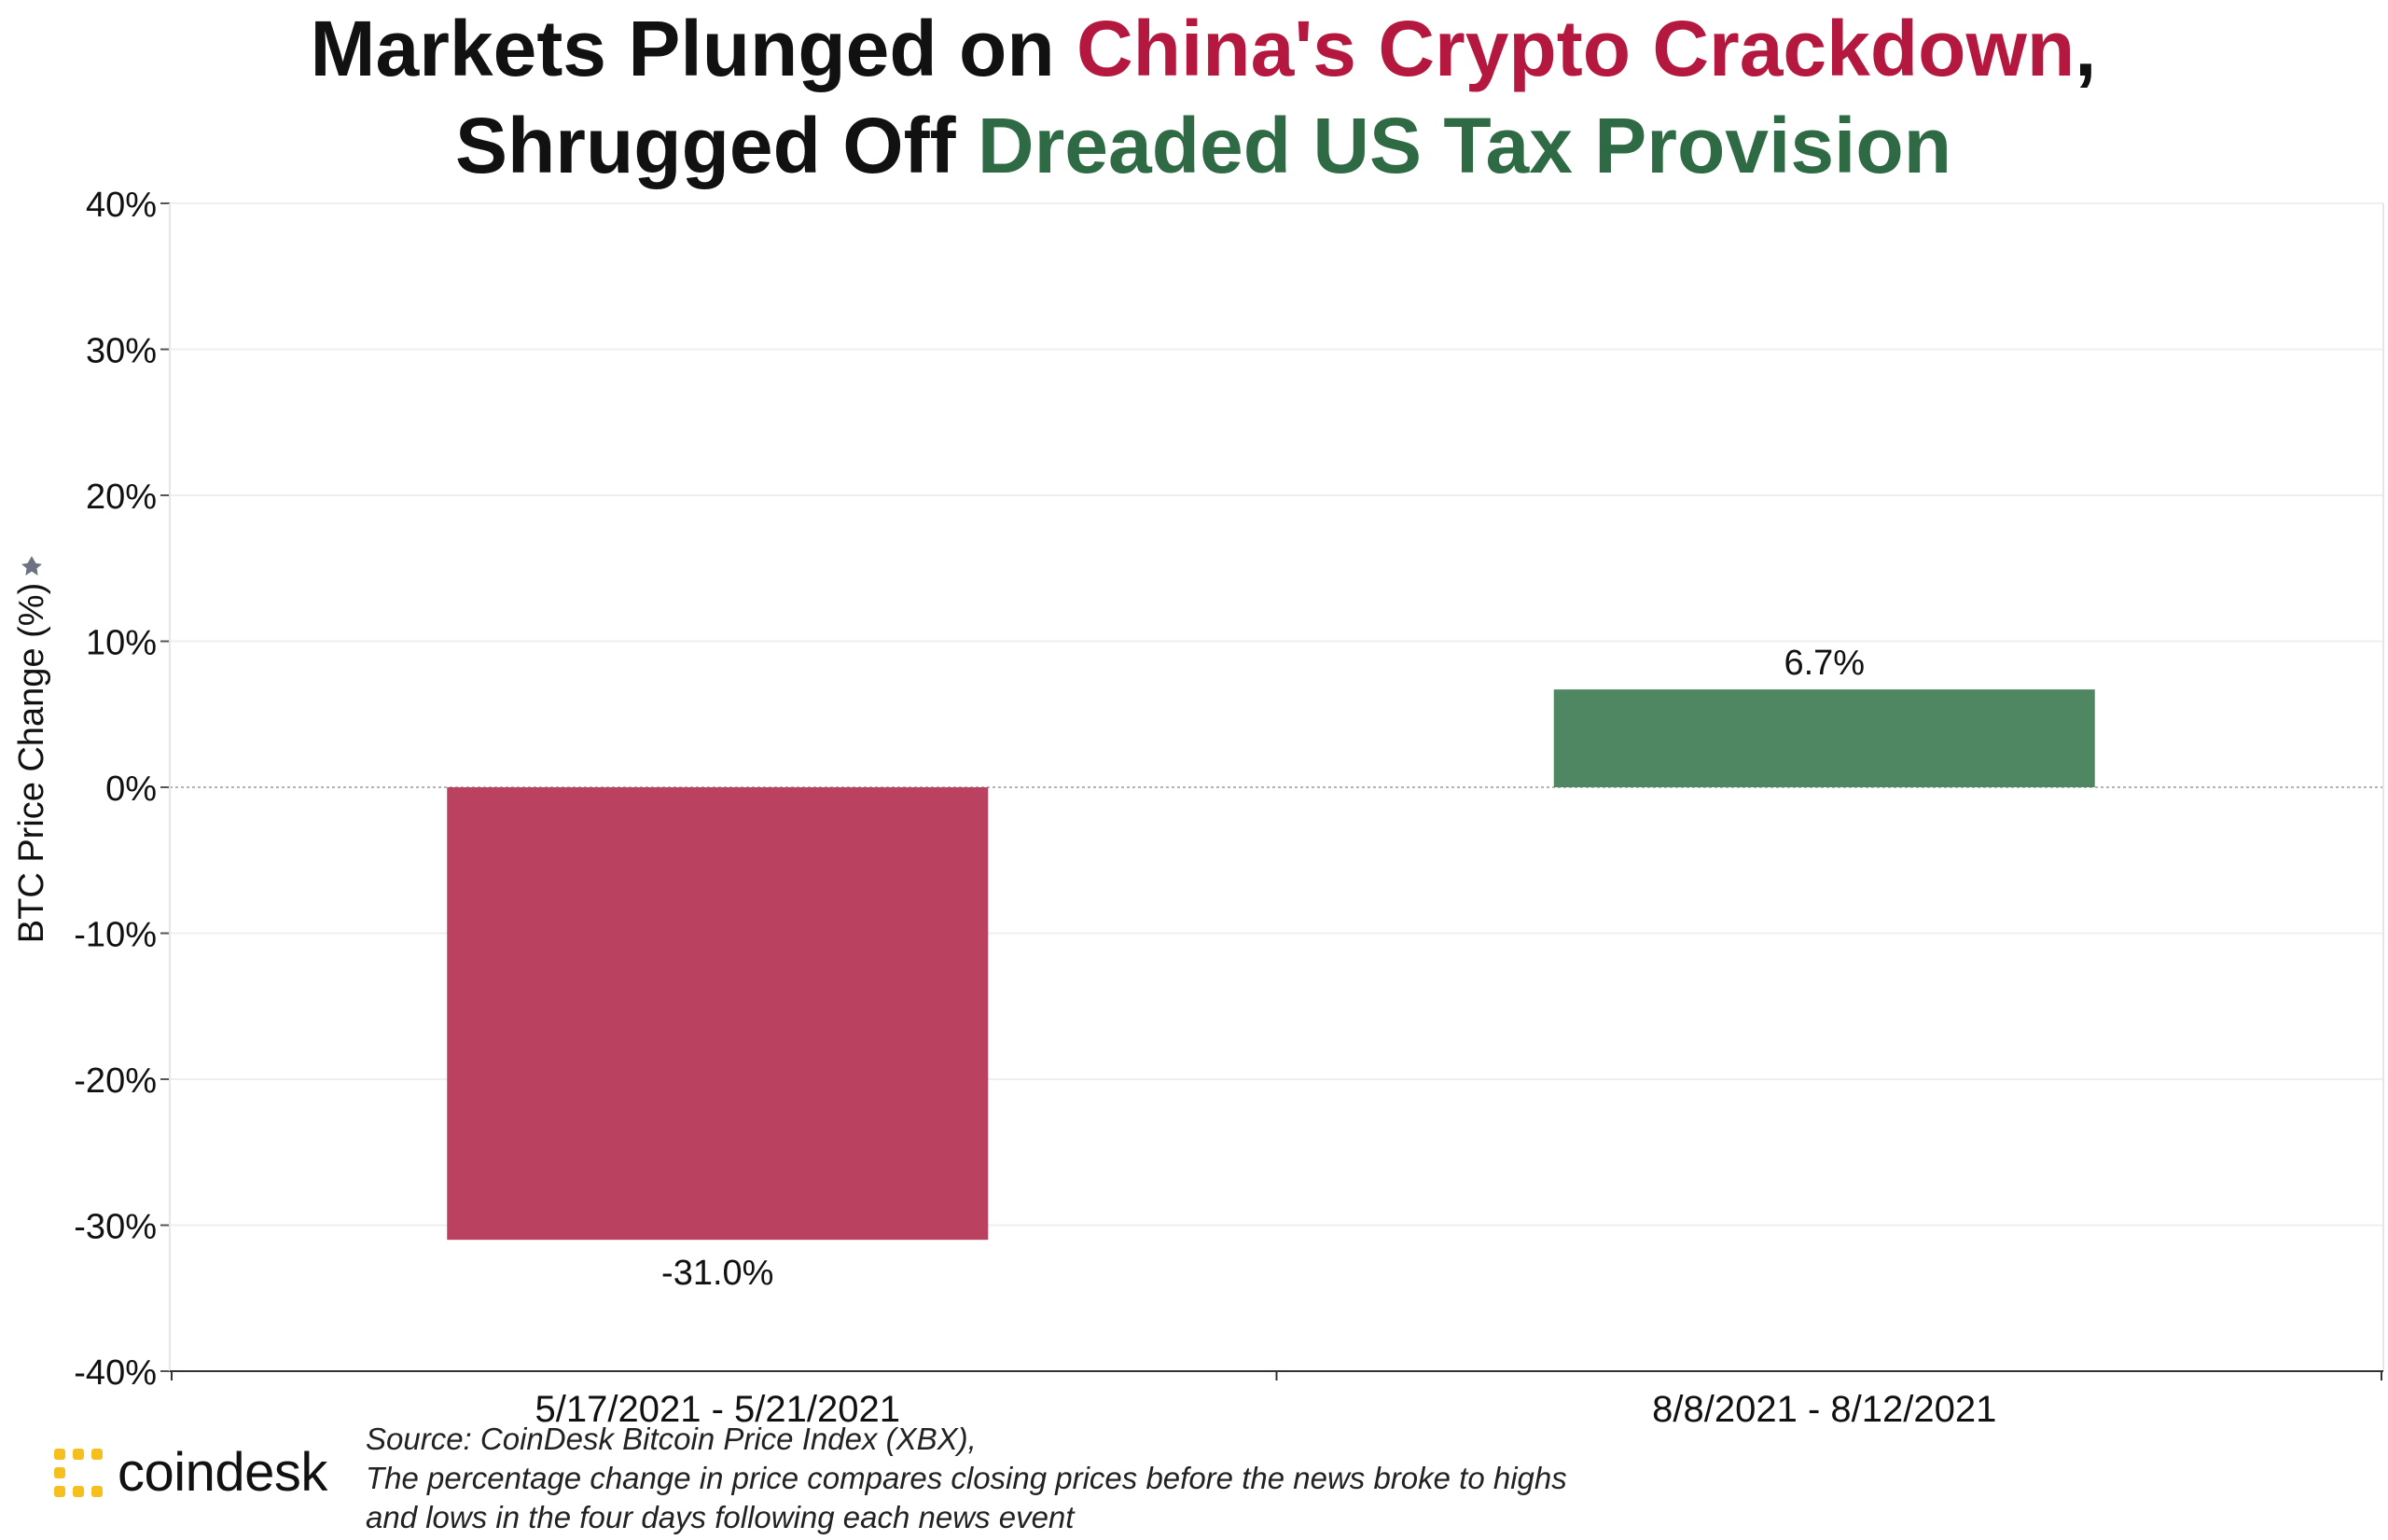 The height and width of the screenshot is (1540, 2388). Describe the element at coordinates (222, 1473) in the screenshot. I see `coindesk-logo-text: coindesk` at that location.